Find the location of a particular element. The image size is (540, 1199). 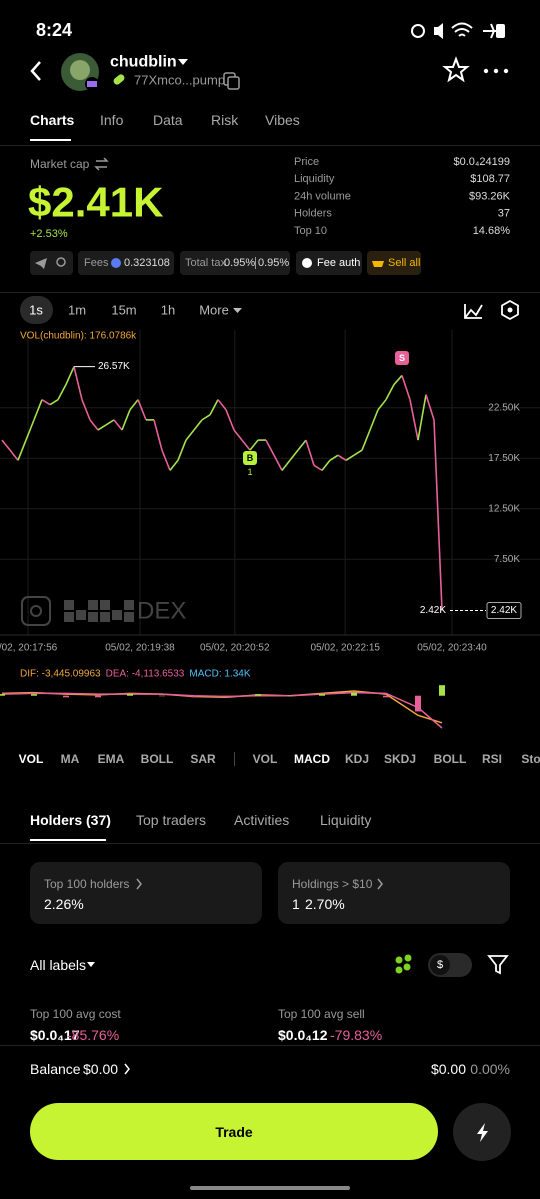

indicator-tab: SAR is located at coordinates (203, 759).